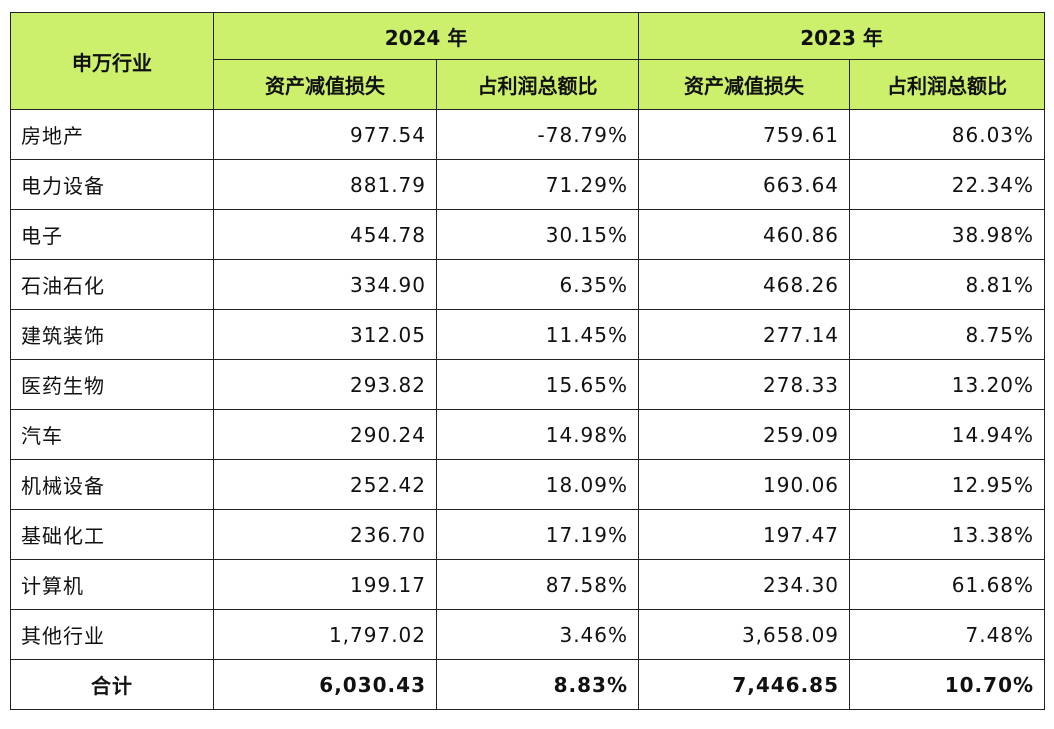 Image resolution: width=1054 pixels, height=729 pixels. I want to click on total-row: 合计 6,030.43 8.83% 7,446.85 10.70%, so click(528, 684).